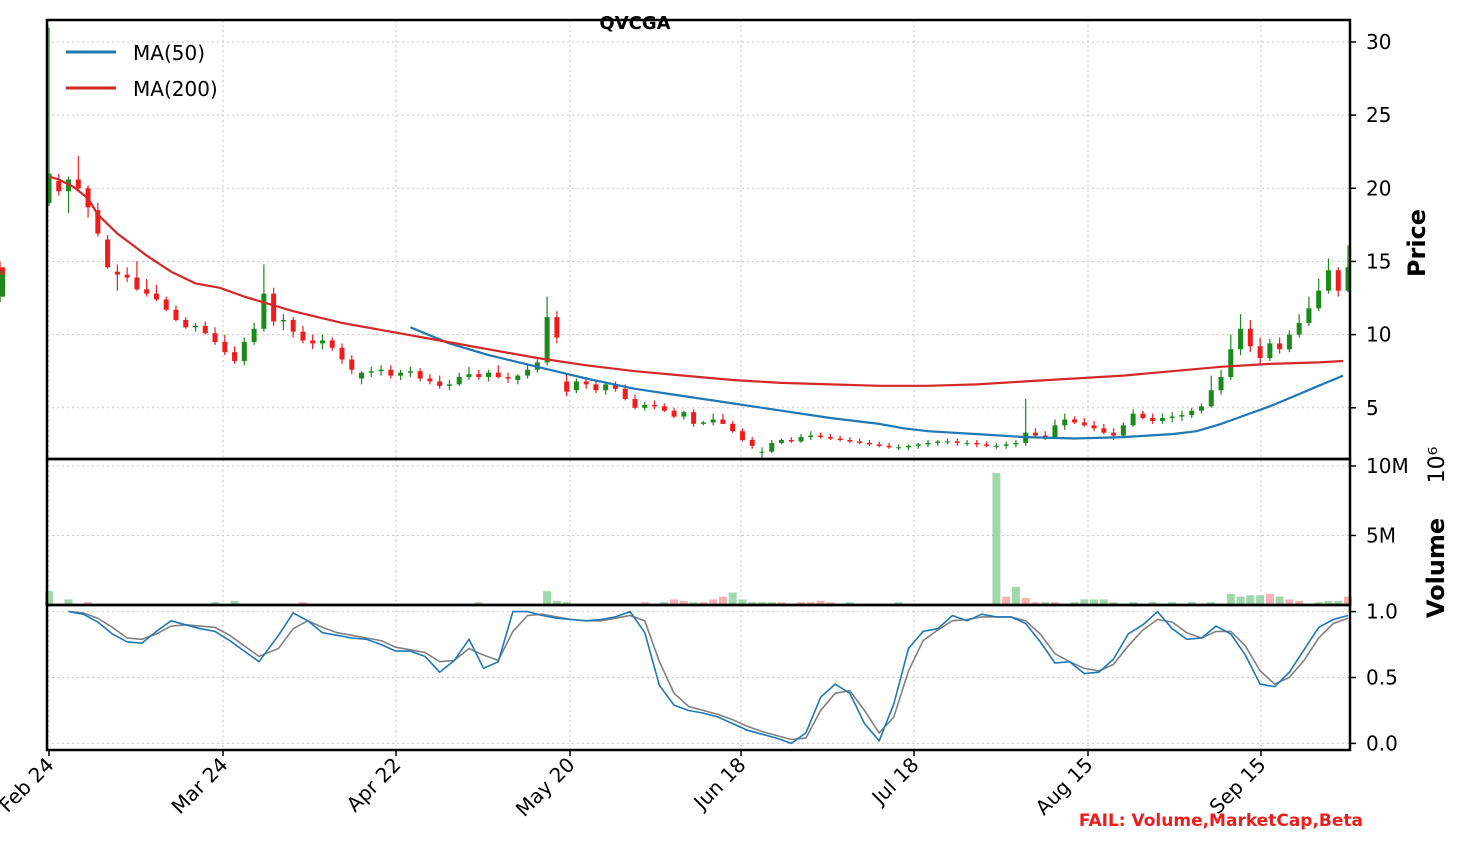 This screenshot has width=1465, height=859. What do you see at coordinates (876, 383) in the screenshot?
I see `ma50-line` at bounding box center [876, 383].